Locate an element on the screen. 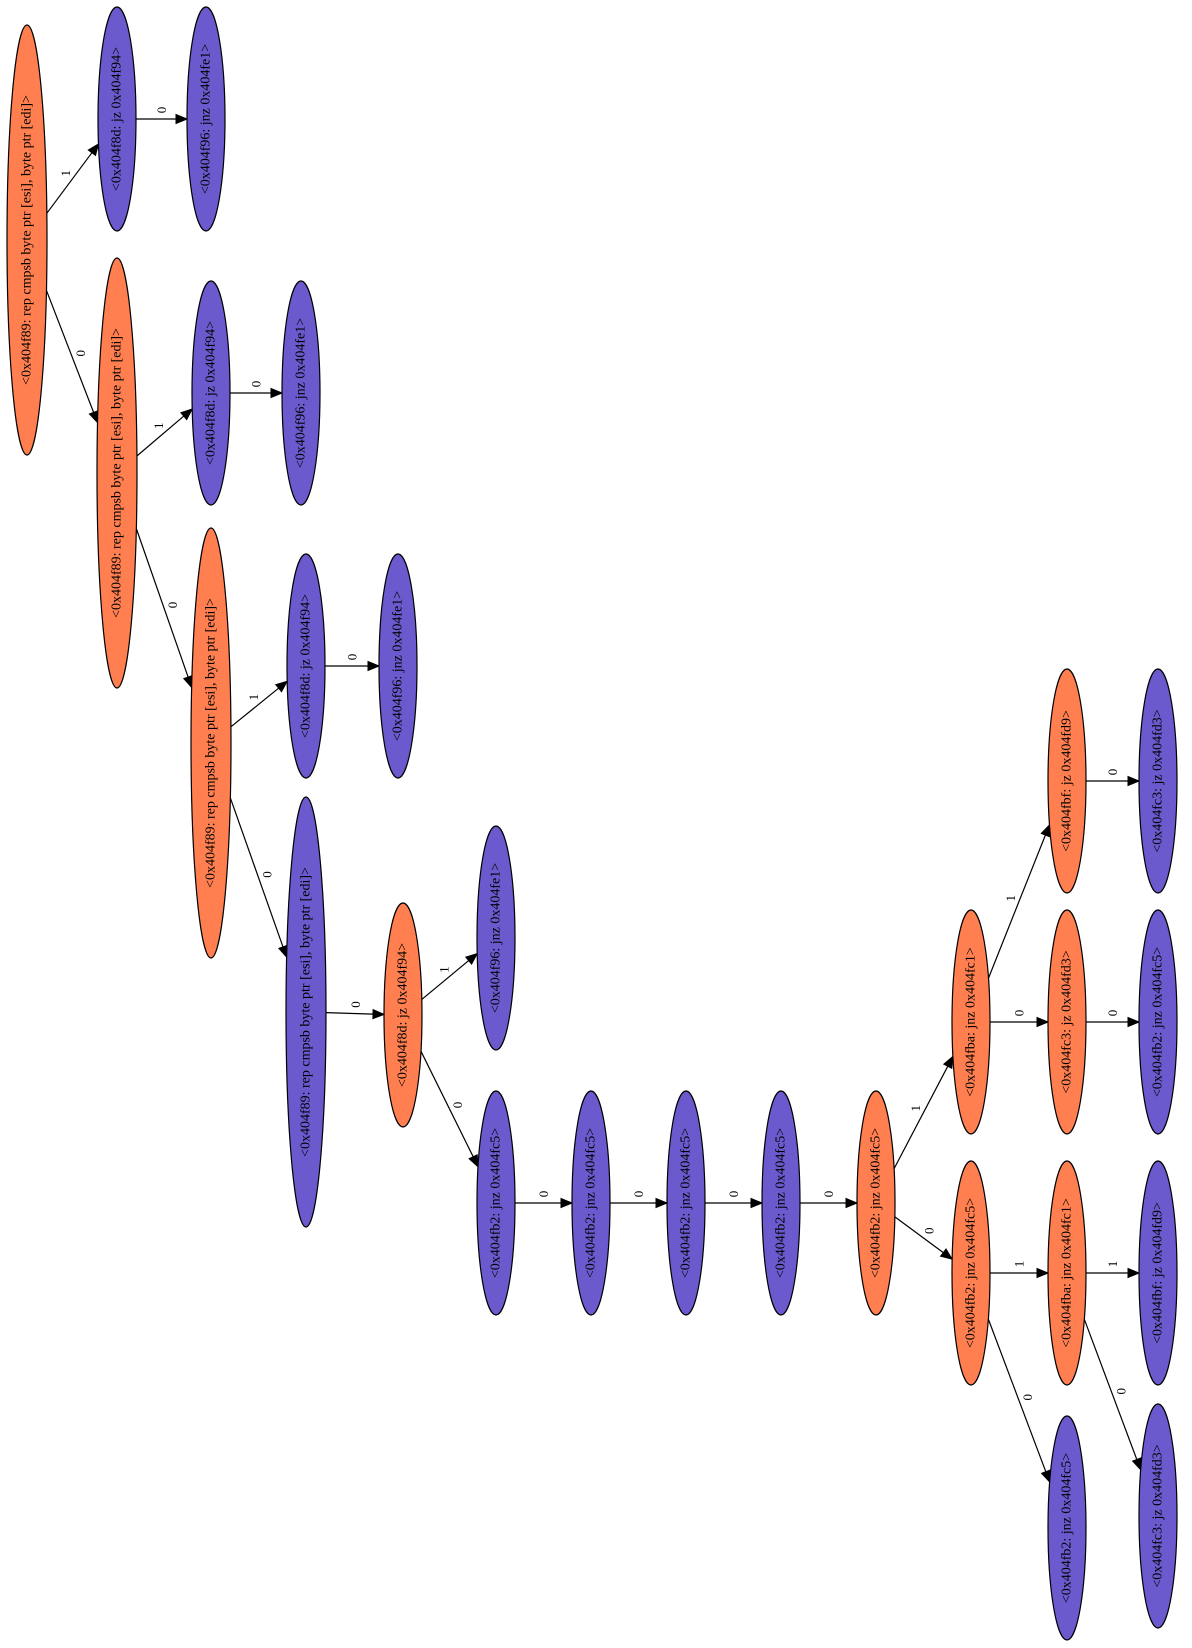 Image resolution: width=1192 pixels, height=1648 pixels. node-n12: <0x404f96: jnz 0x404fe1> is located at coordinates (496, 938).